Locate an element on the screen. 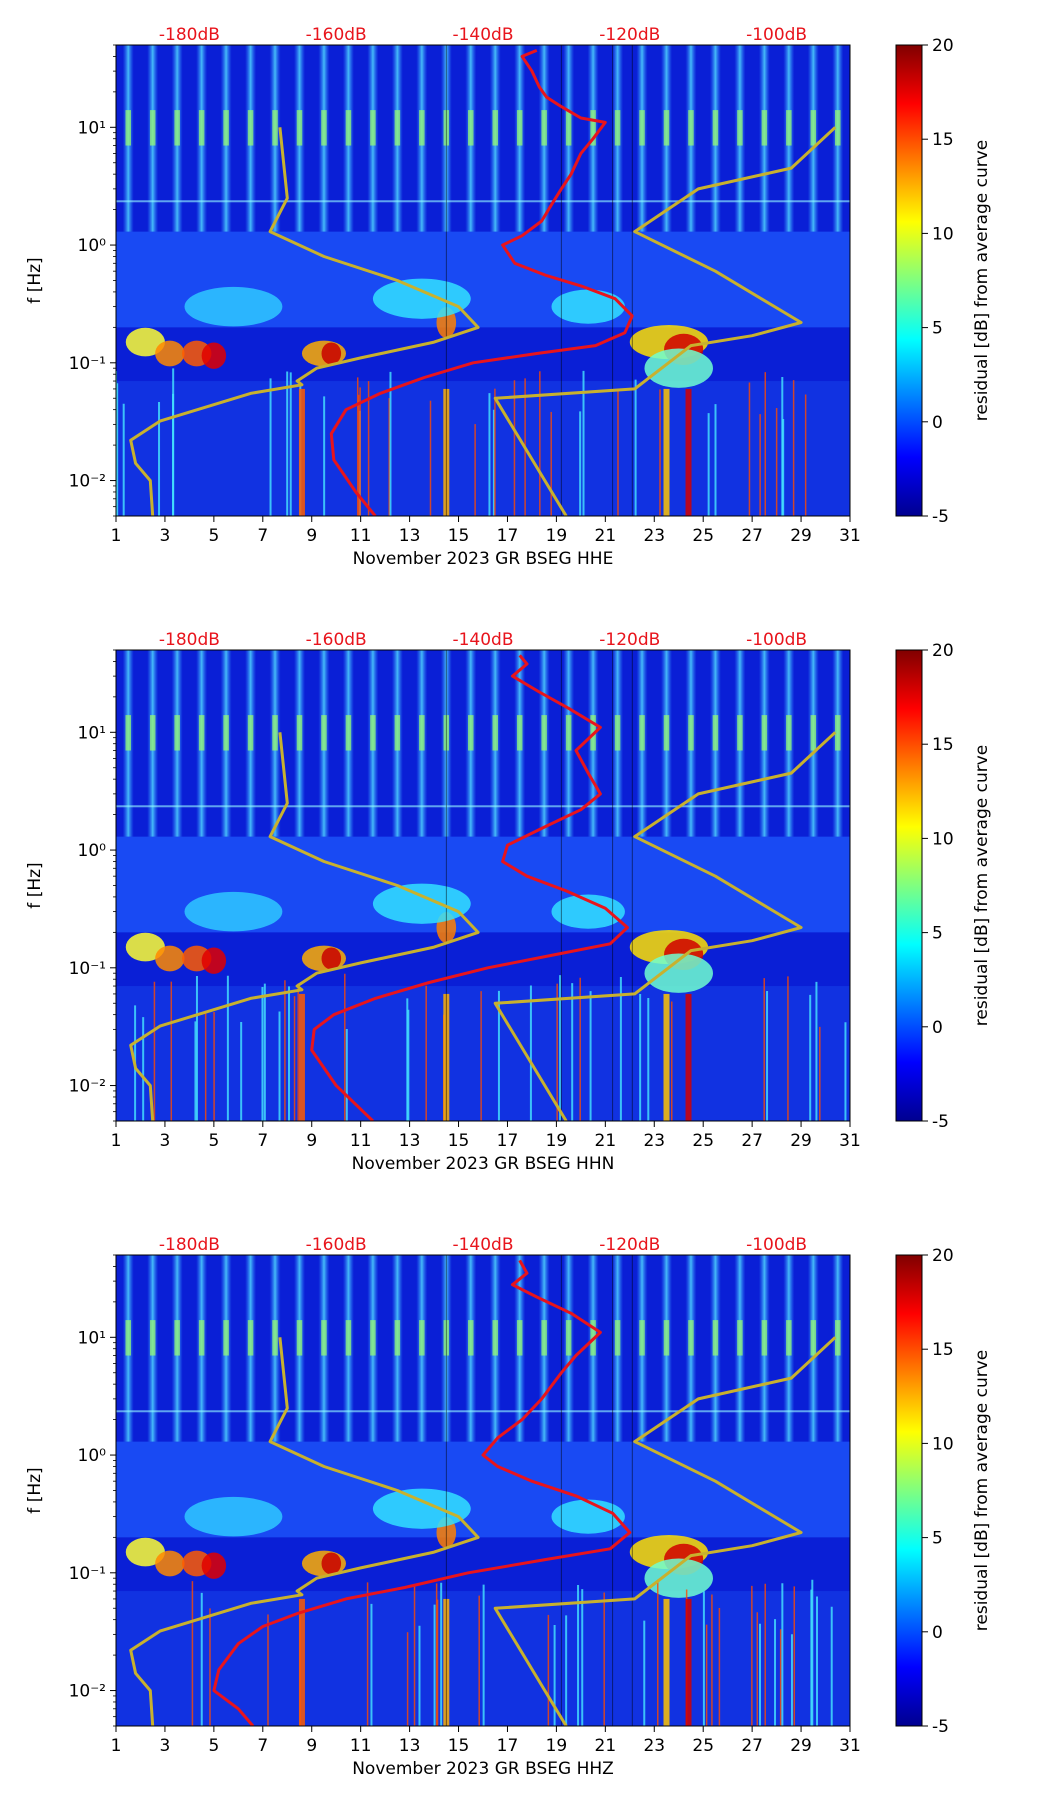 The width and height of the screenshot is (1052, 1806). db-label: -160dB is located at coordinates (336, 640).